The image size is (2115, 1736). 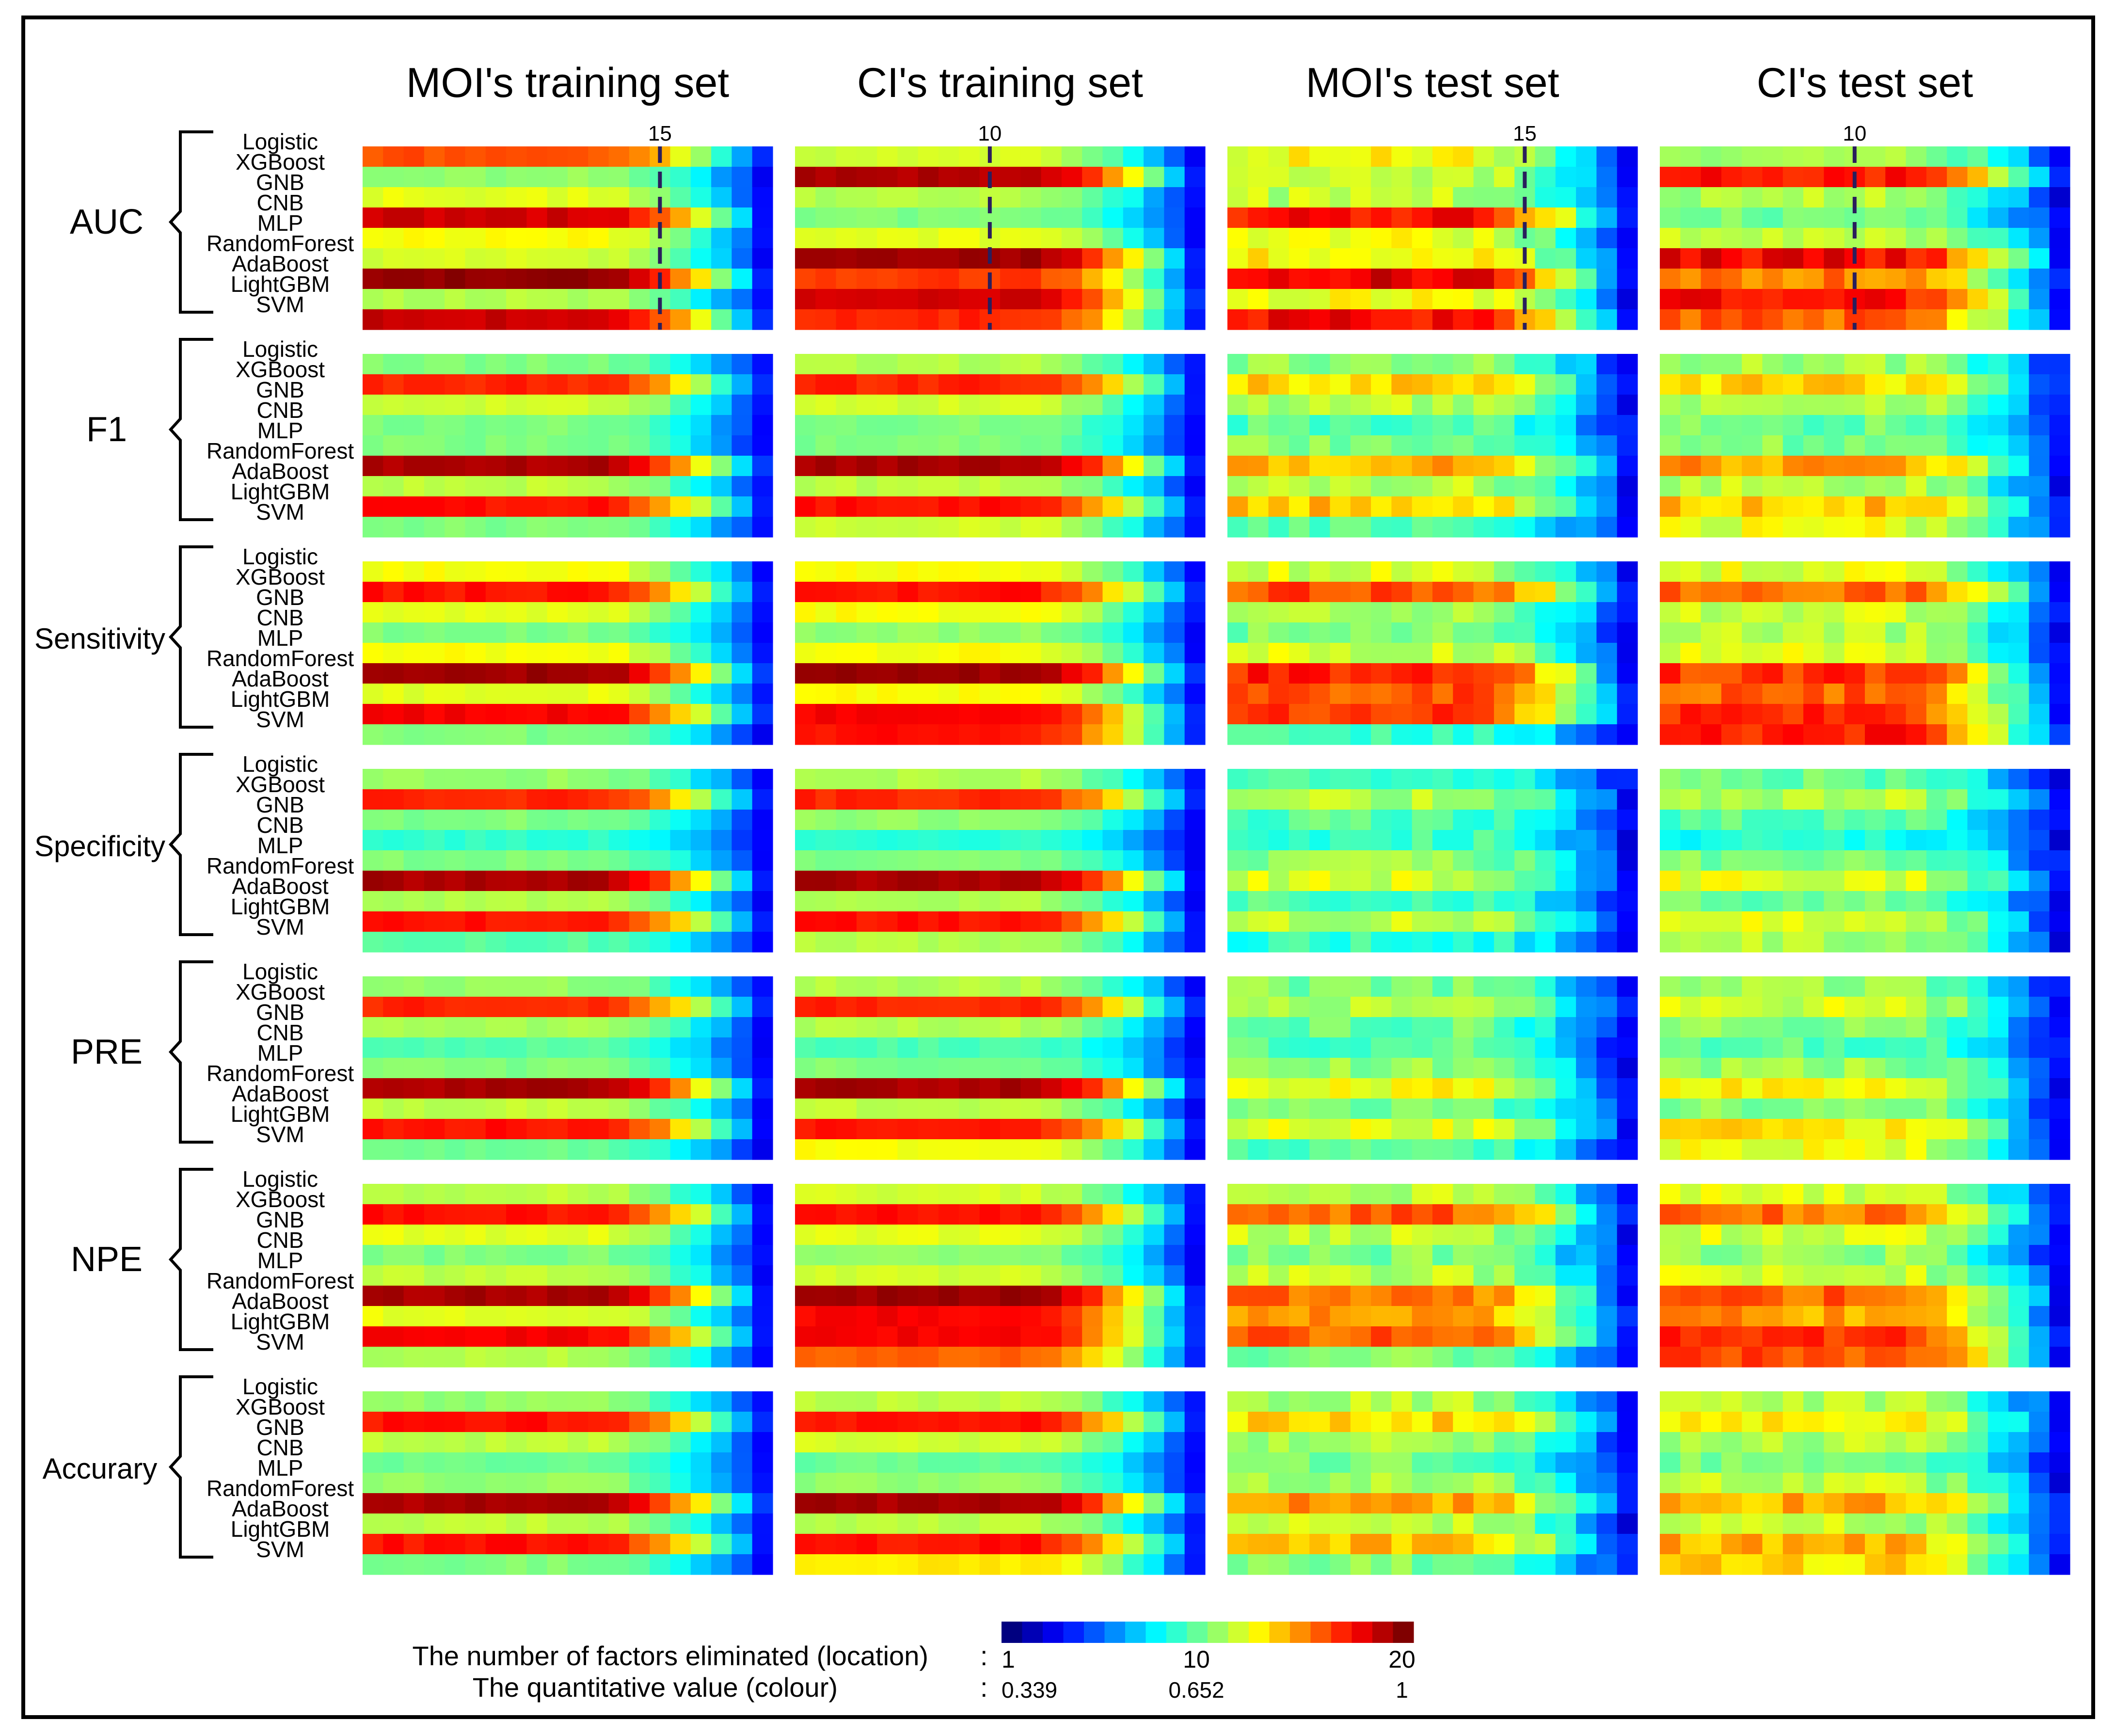 I want to click on panel-npe-ci-s-test-set, so click(x=1865, y=1276).